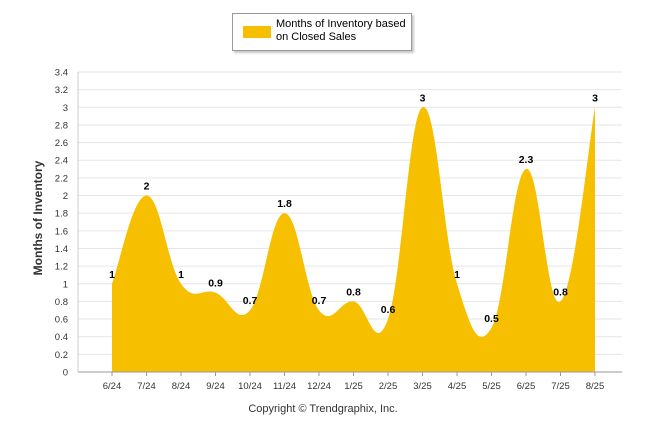 Image resolution: width=646 pixels, height=434 pixels. Describe the element at coordinates (526, 160) in the screenshot. I see `data-label: 2.3` at that location.